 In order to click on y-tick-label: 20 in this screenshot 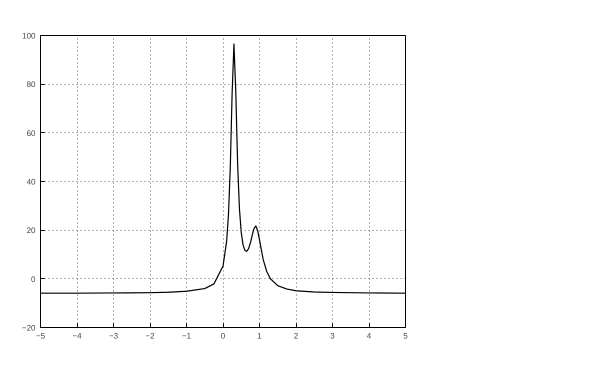, I will do `click(31, 231)`.